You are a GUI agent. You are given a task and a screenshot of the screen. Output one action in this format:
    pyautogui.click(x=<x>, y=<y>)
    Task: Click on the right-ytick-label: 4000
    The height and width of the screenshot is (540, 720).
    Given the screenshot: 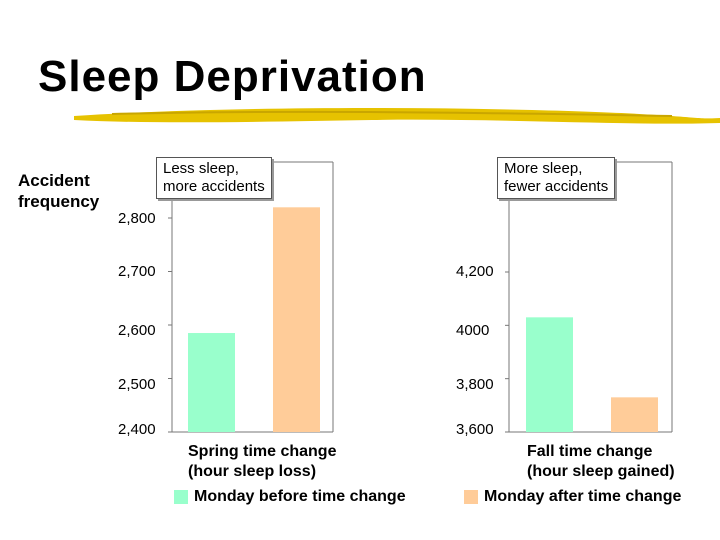 What is the action you would take?
    pyautogui.click(x=473, y=330)
    